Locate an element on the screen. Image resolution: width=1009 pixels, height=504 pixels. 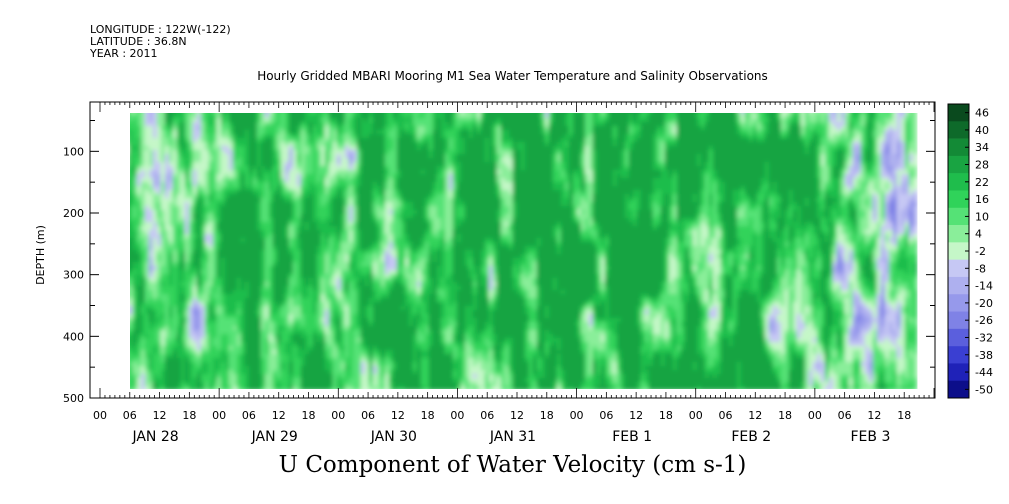
colorbar-label: 28 is located at coordinates (982, 165).